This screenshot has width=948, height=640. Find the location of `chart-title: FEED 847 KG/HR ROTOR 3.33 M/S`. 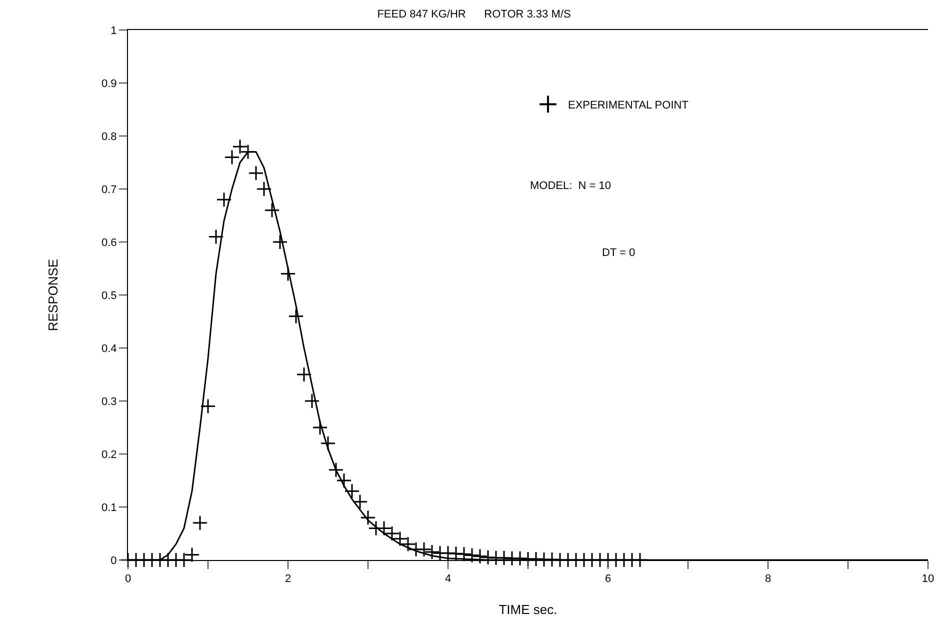

chart-title: FEED 847 KG/HR ROTOR 3.33 M/S is located at coordinates (474, 14).